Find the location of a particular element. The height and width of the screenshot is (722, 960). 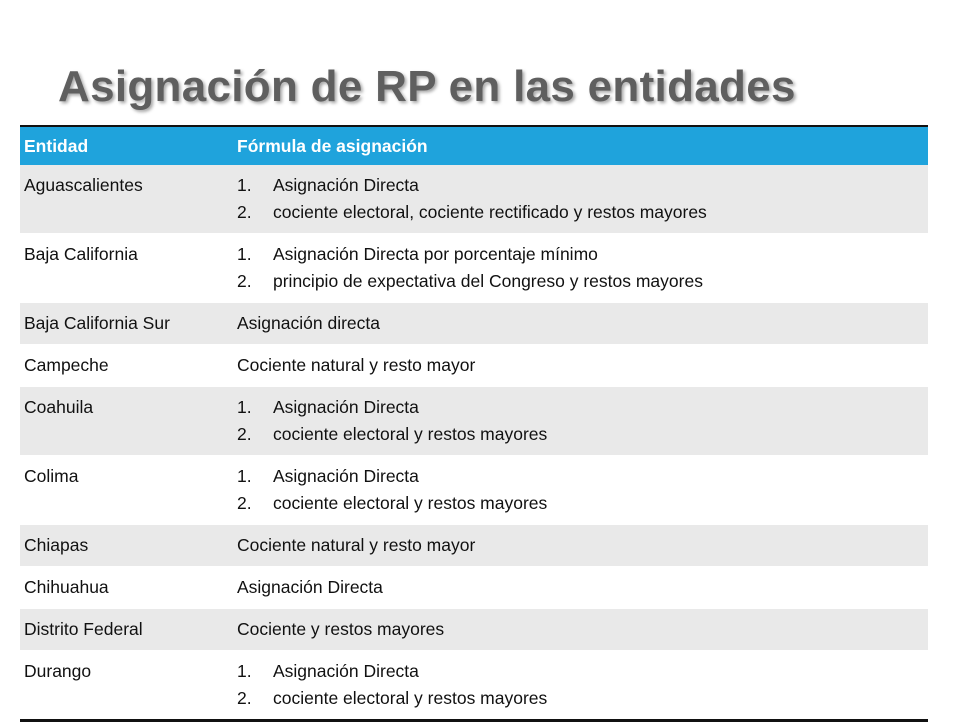

entity-cell: Durango is located at coordinates (122, 685).